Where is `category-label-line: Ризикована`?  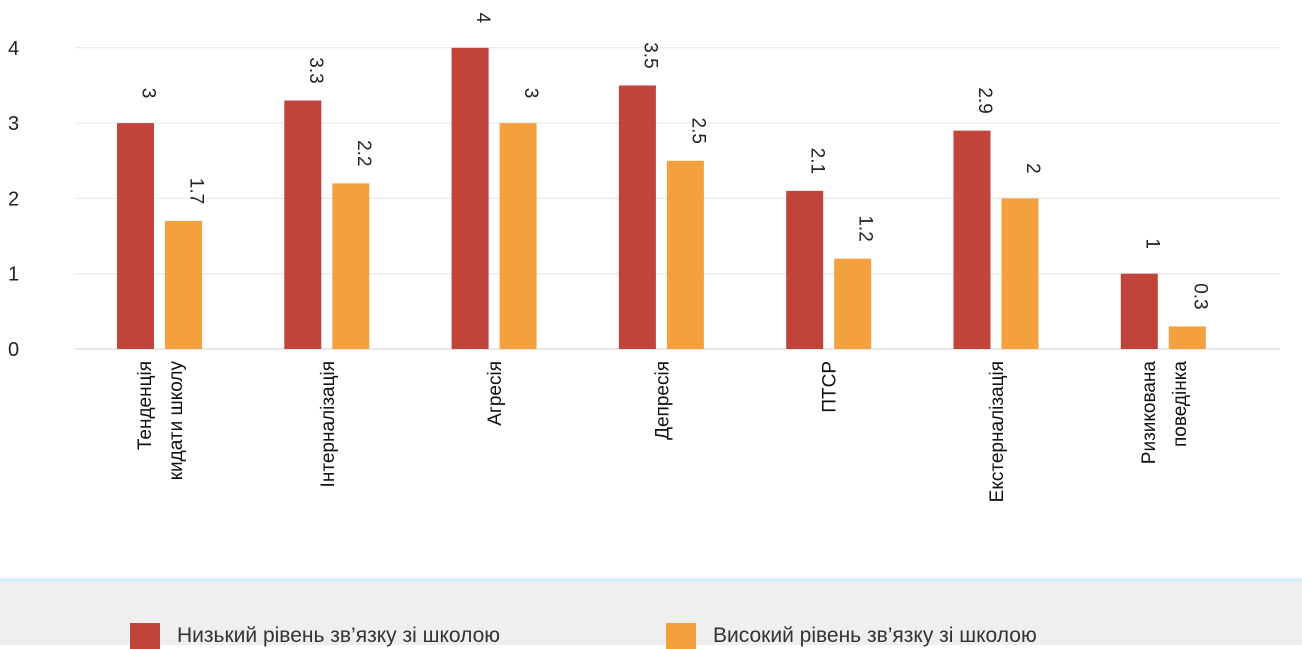
category-label-line: Ризикована is located at coordinates (1149, 413).